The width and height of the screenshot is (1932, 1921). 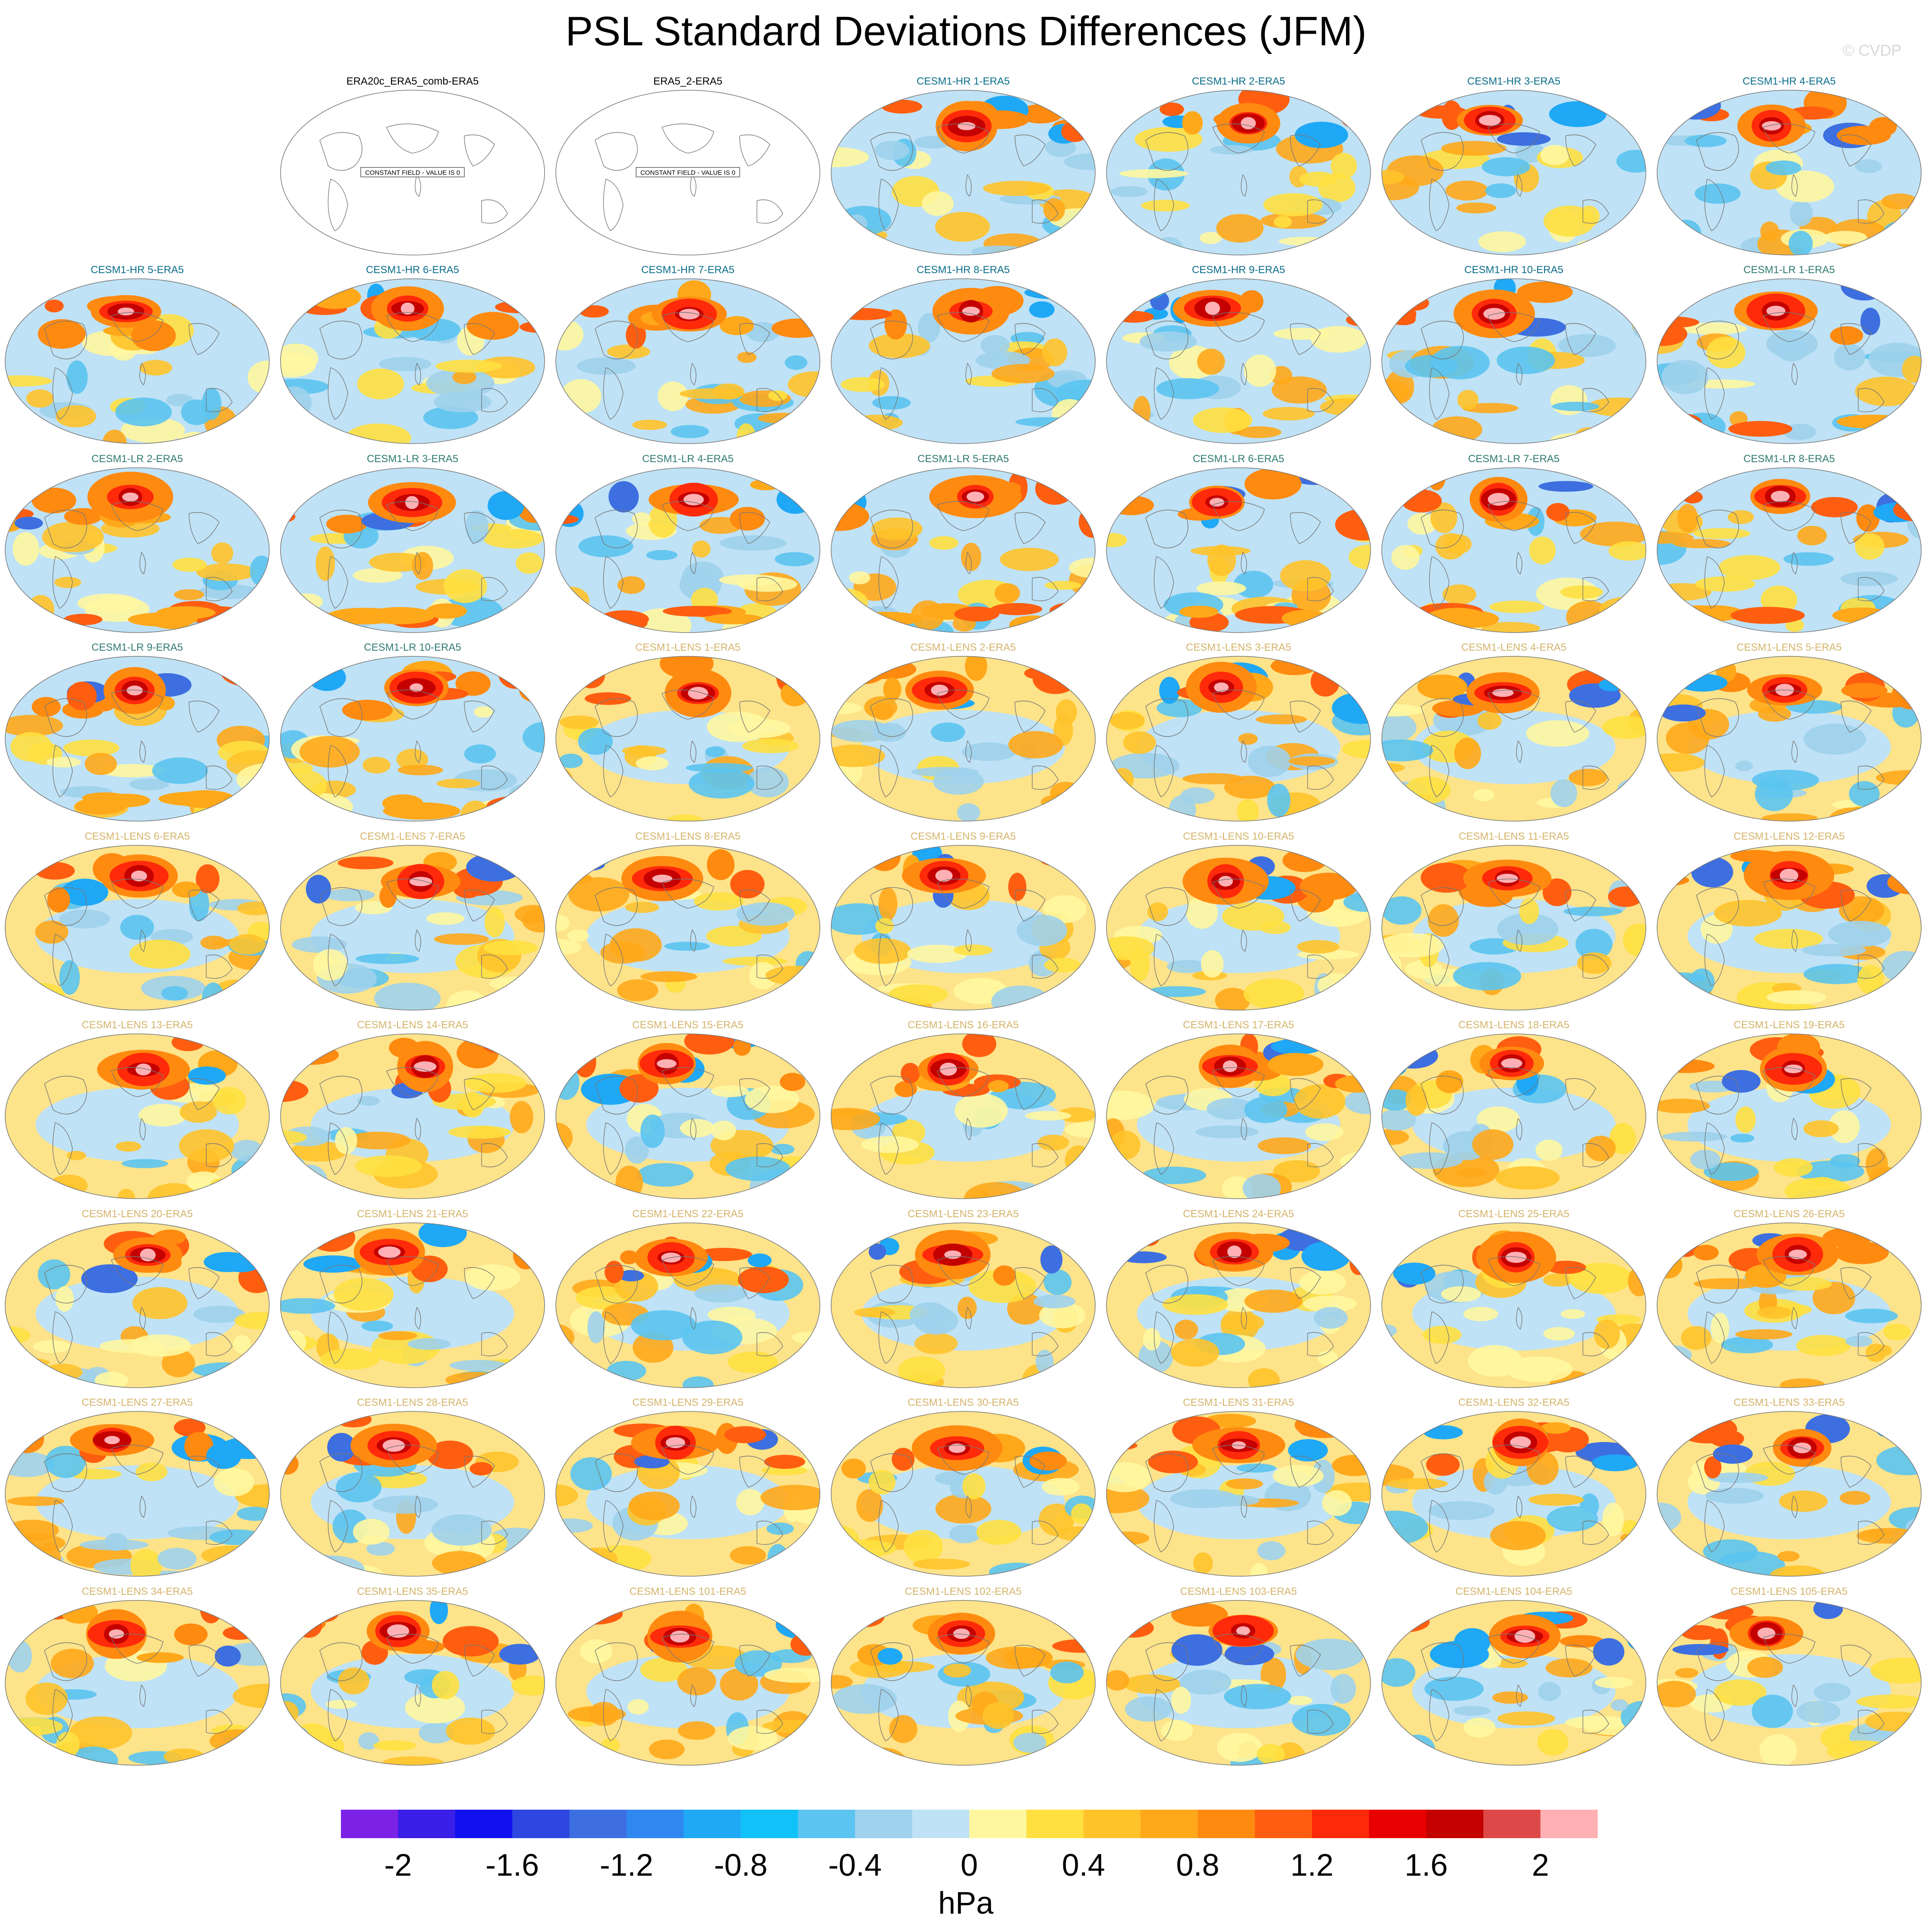 I want to click on map-panel: CESM1-HR 3-ERA5, so click(x=1514, y=166).